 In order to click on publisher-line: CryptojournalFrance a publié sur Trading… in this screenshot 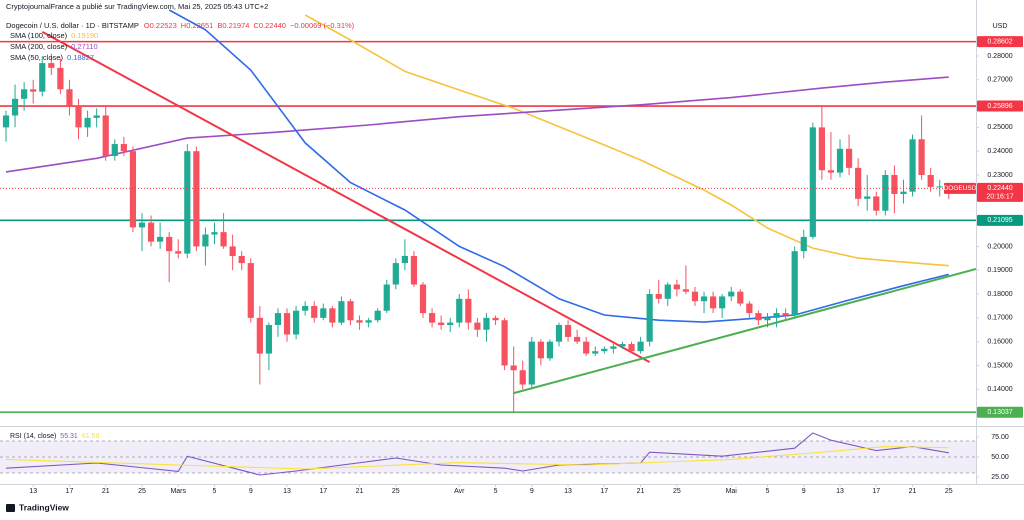, I will do `click(137, 6)`.